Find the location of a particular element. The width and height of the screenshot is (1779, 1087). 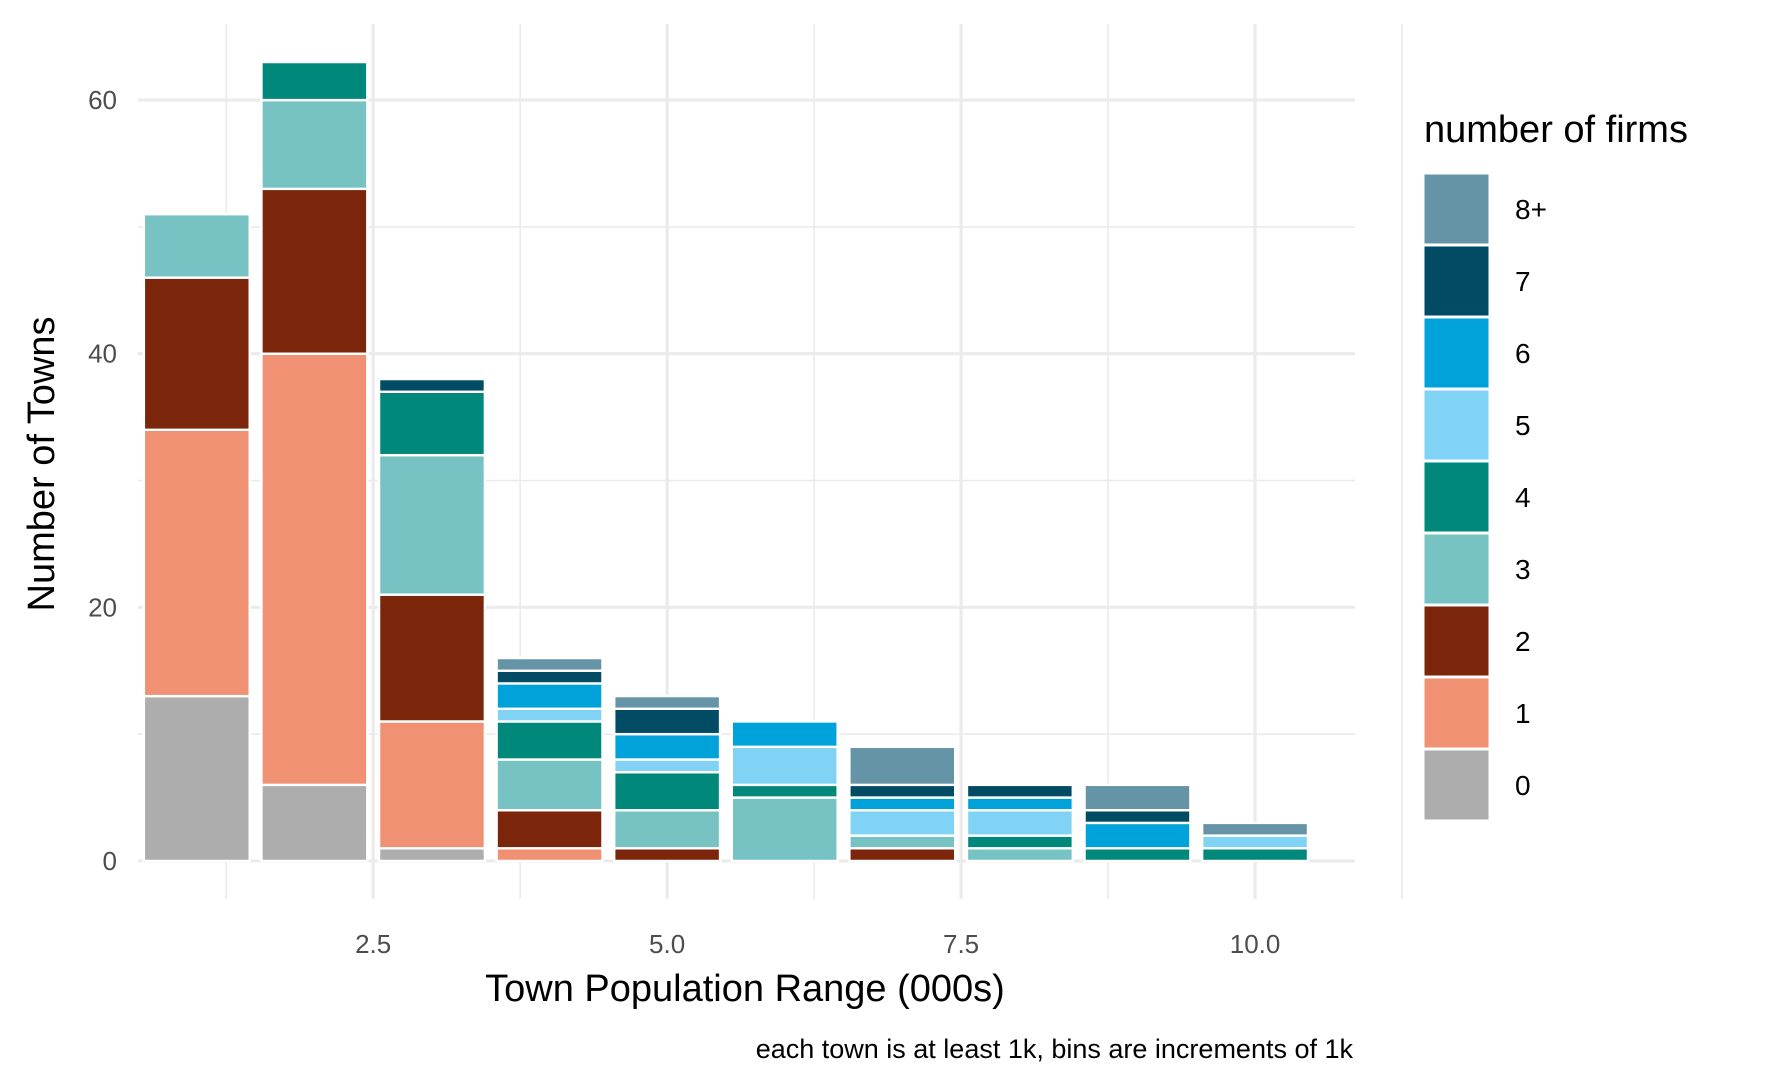

legend-items: 8+ 7 6 5 4 3 2 1 0 is located at coordinates (1484, 497).